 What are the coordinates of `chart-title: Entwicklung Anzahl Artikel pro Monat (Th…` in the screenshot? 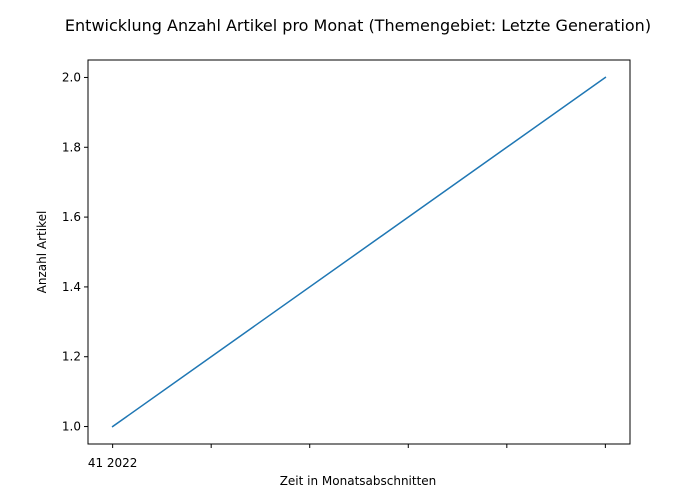 It's located at (358, 25).